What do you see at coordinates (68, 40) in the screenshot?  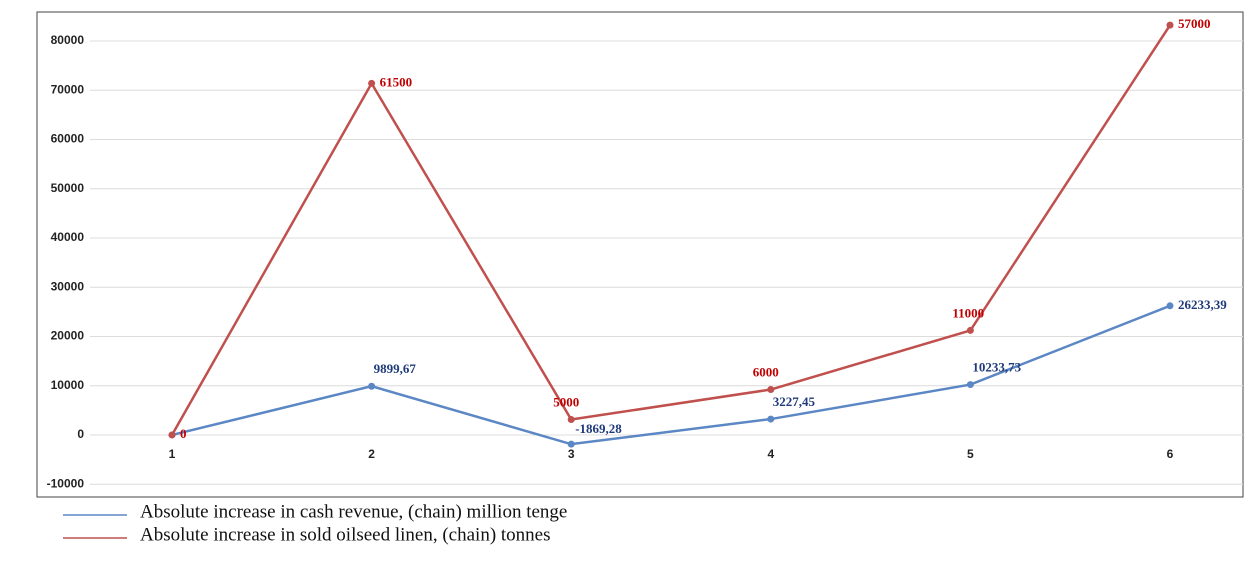 I see `y-tick-label: 80000` at bounding box center [68, 40].